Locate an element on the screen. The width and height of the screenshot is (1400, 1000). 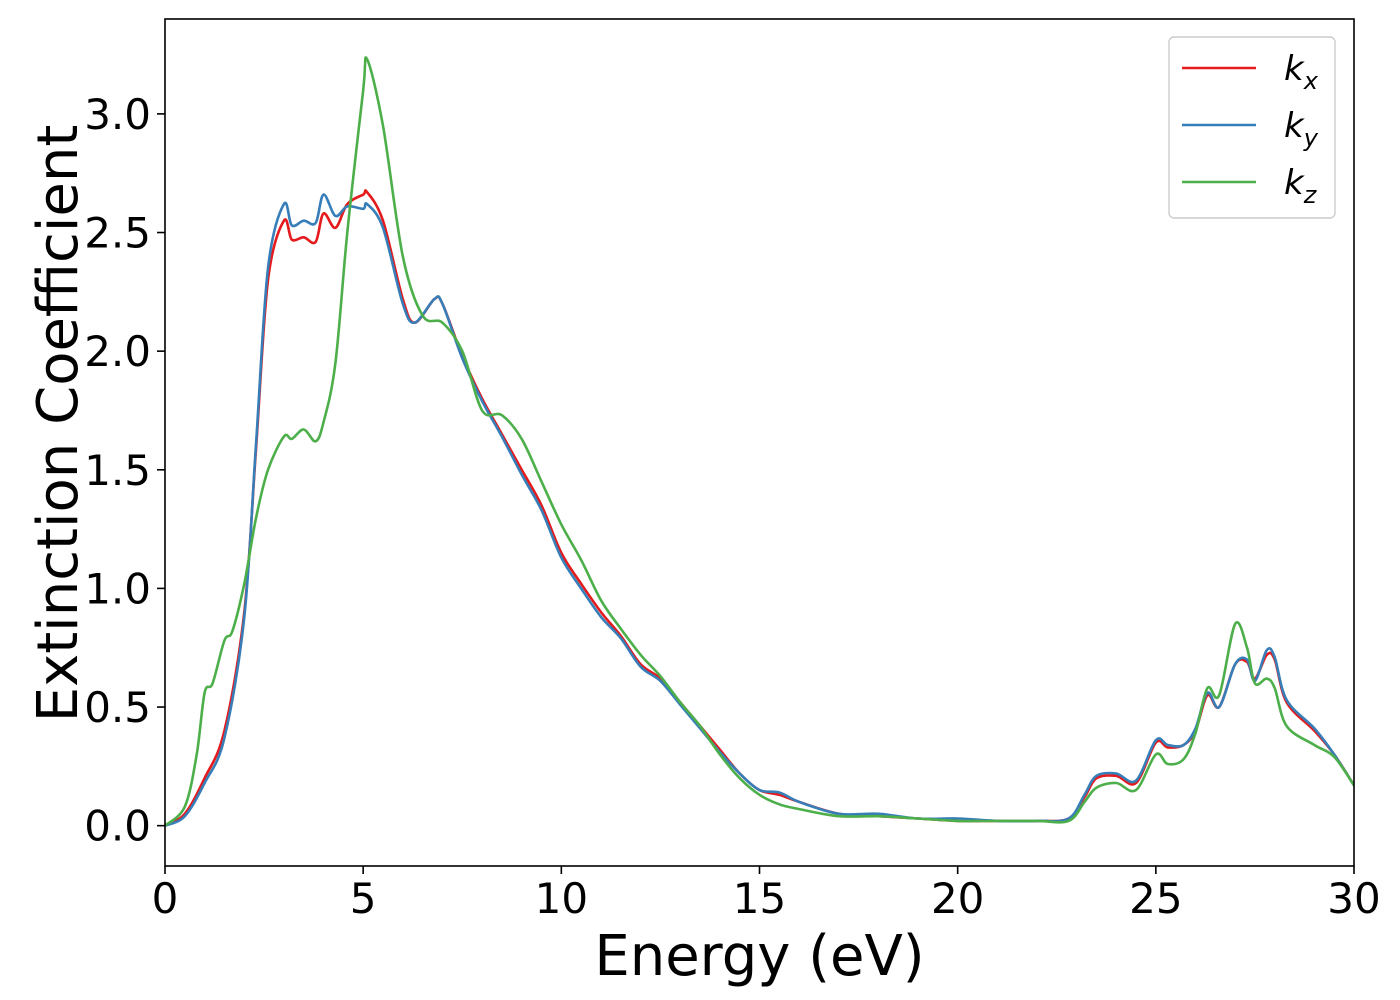
legend: kx ky kz is located at coordinates (1252, 127).